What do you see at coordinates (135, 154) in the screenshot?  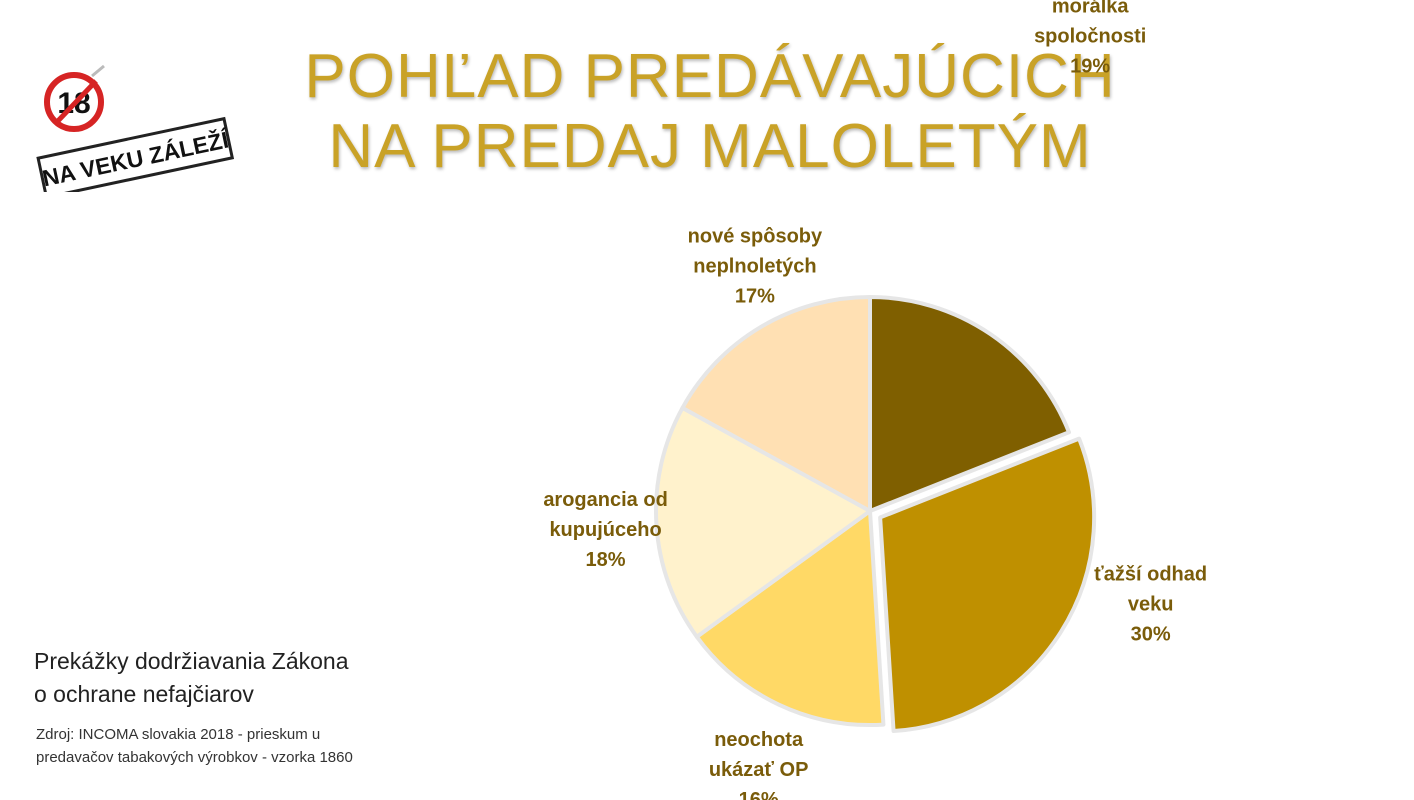 I see `logo-banner-frame` at bounding box center [135, 154].